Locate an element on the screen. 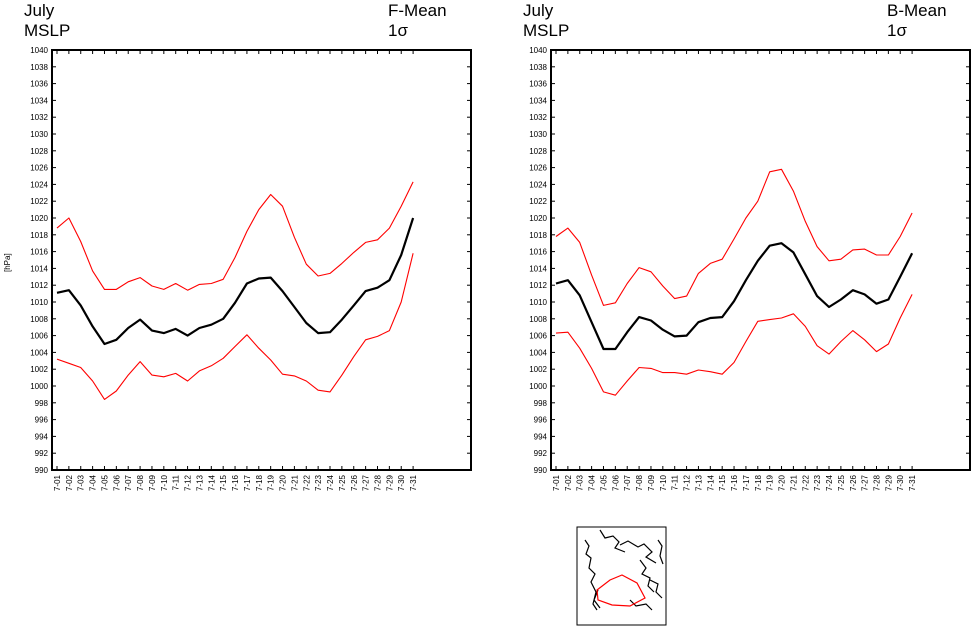 Image resolution: width=977 pixels, height=626 pixels. x-tick-label: 7-25 is located at coordinates (342, 482).